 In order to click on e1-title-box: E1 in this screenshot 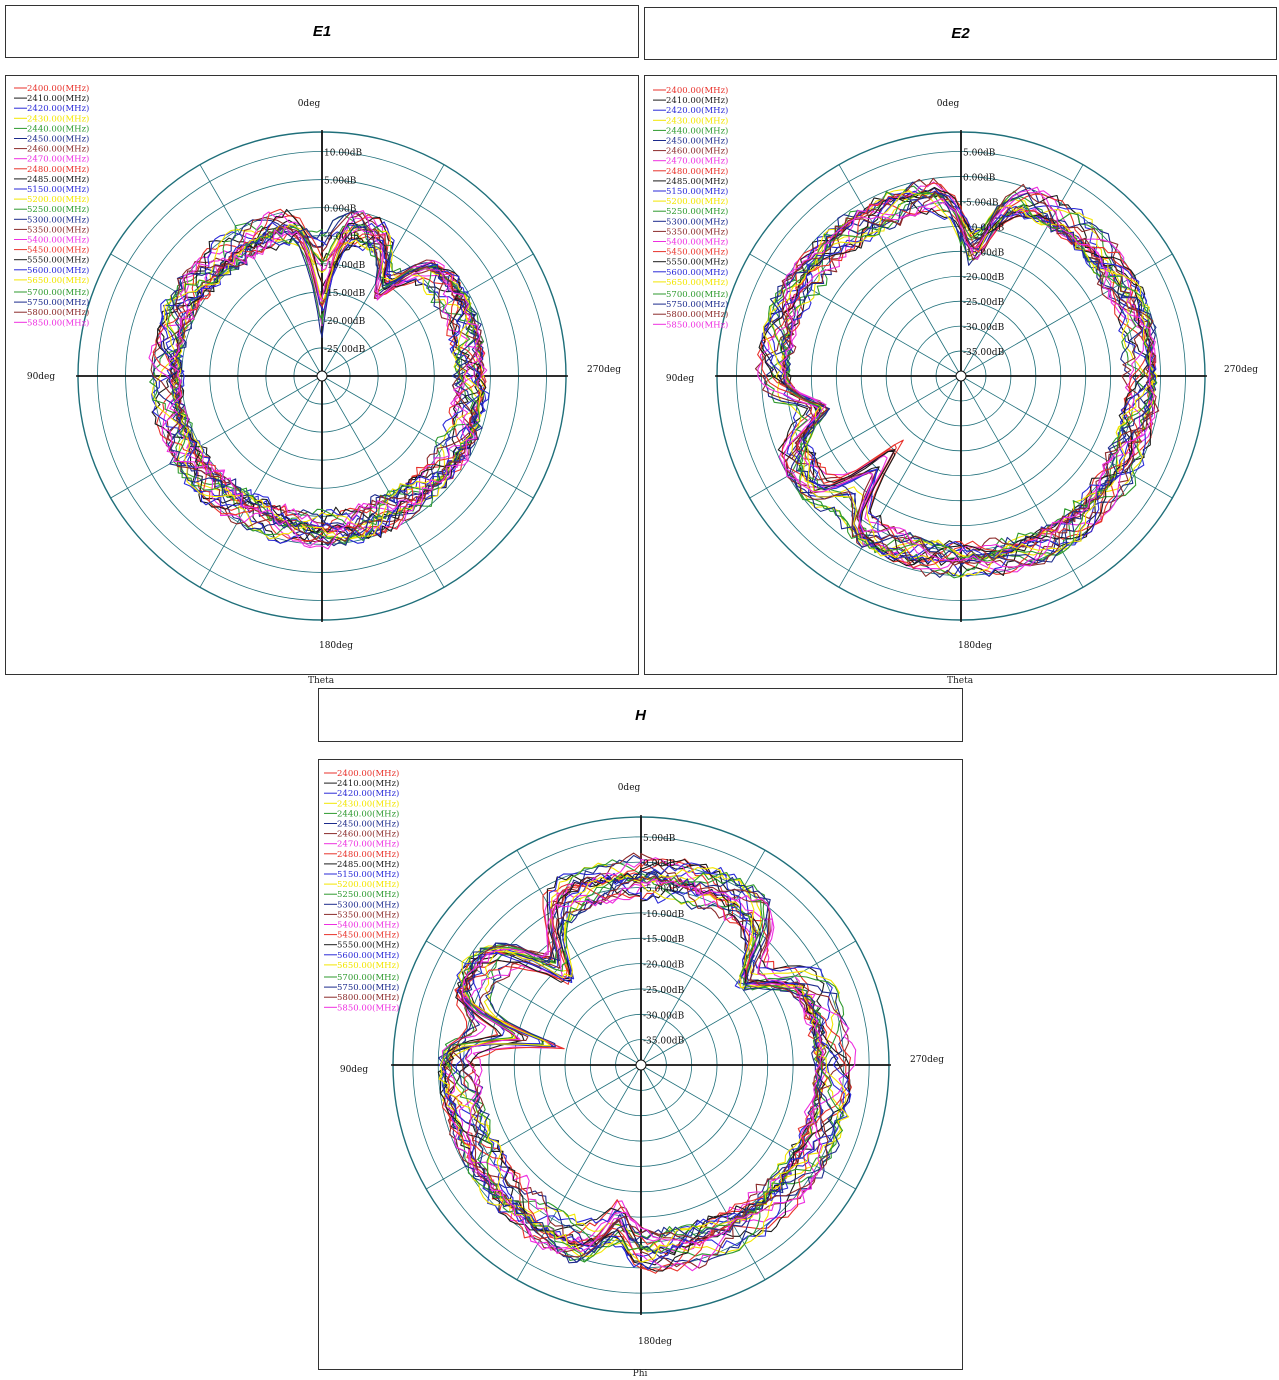, I will do `click(322, 31)`.